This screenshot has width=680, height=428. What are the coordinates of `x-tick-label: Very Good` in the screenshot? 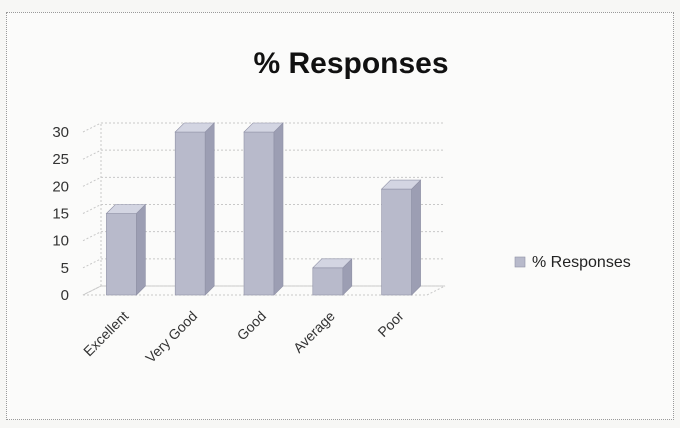 It's located at (171, 337).